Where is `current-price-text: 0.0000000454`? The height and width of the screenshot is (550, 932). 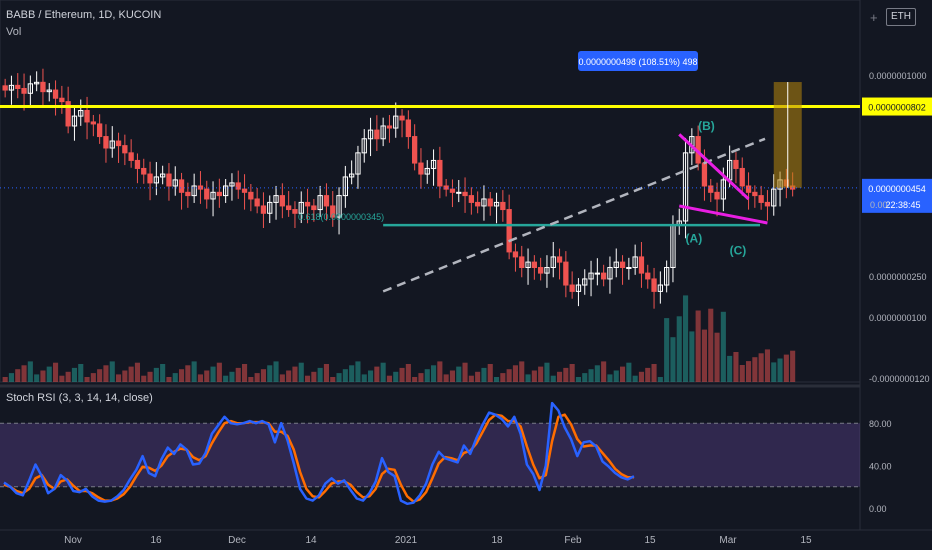 current-price-text: 0.0000000454 is located at coordinates (897, 189).